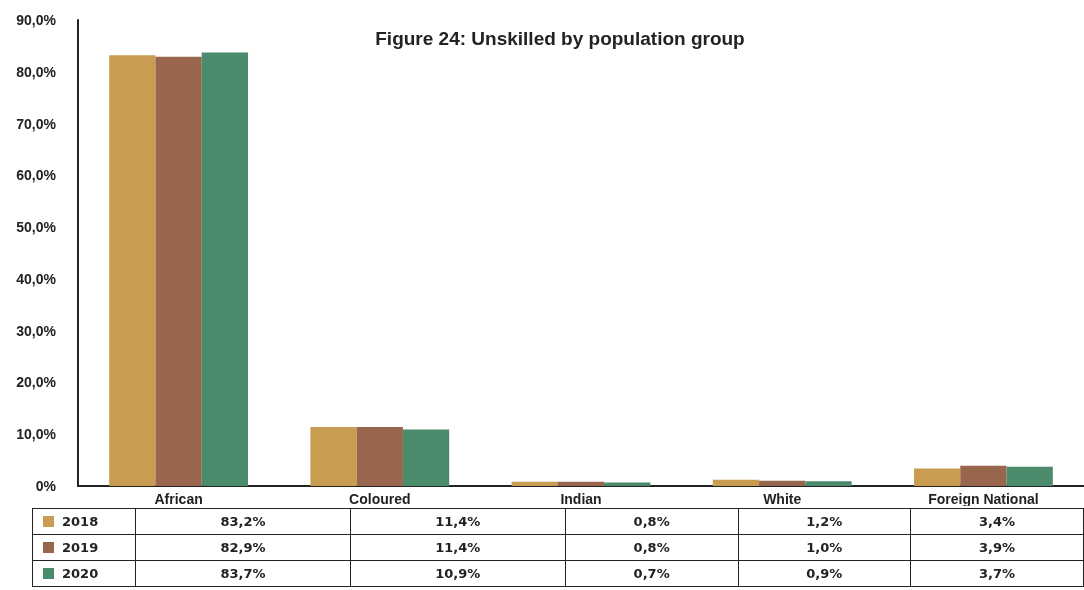 Image resolution: width=1084 pixels, height=590 pixels. What do you see at coordinates (458, 573) in the screenshot?
I see `data-label: 10,9%` at bounding box center [458, 573].